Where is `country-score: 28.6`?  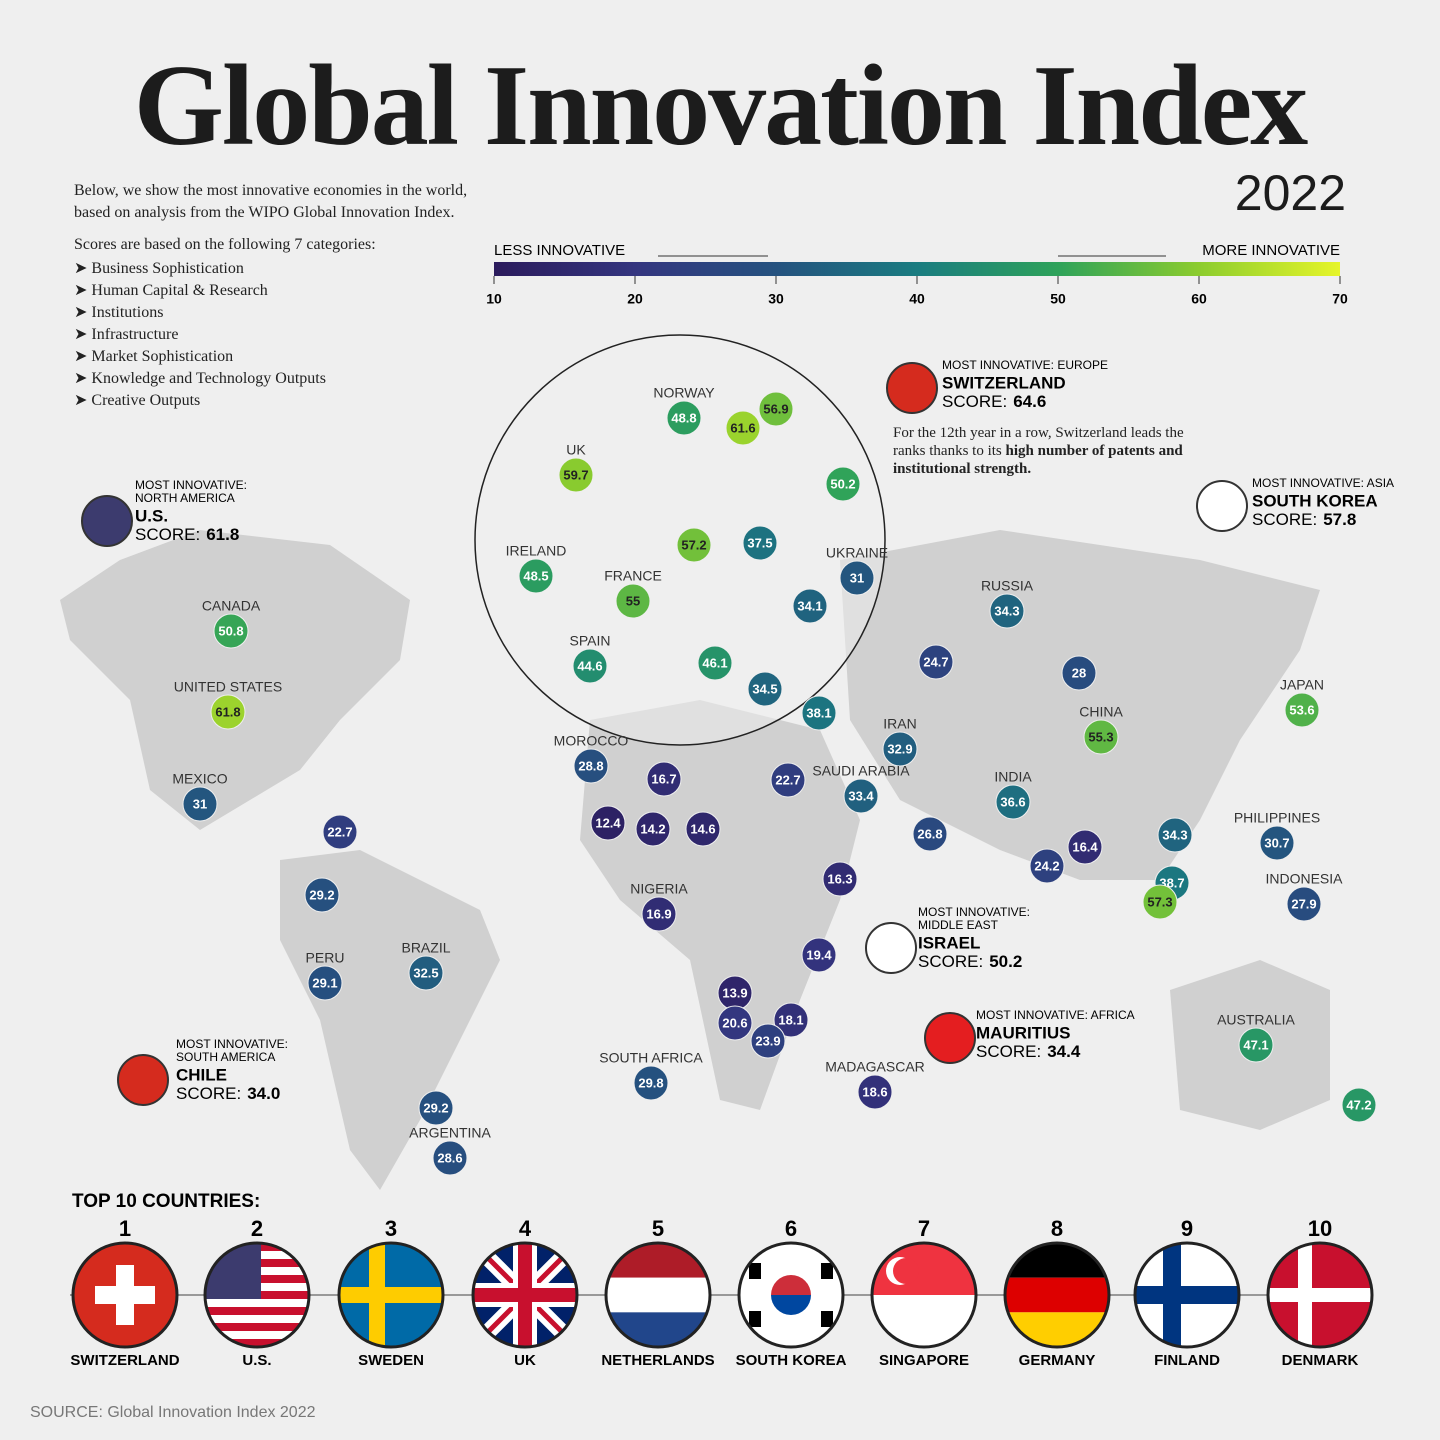 country-score: 28.6 is located at coordinates (449, 1157).